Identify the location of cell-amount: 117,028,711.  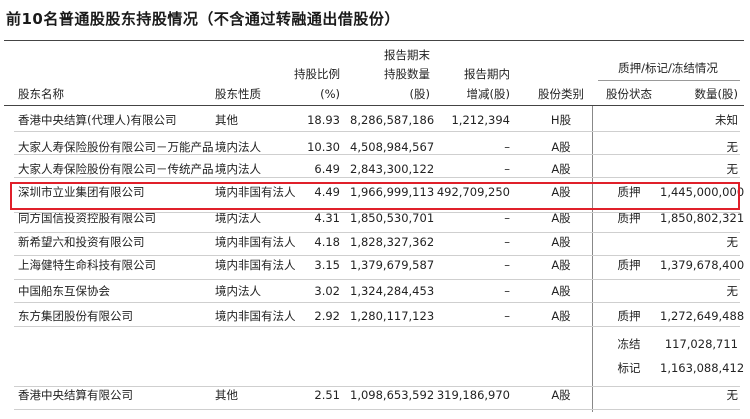
(701, 344).